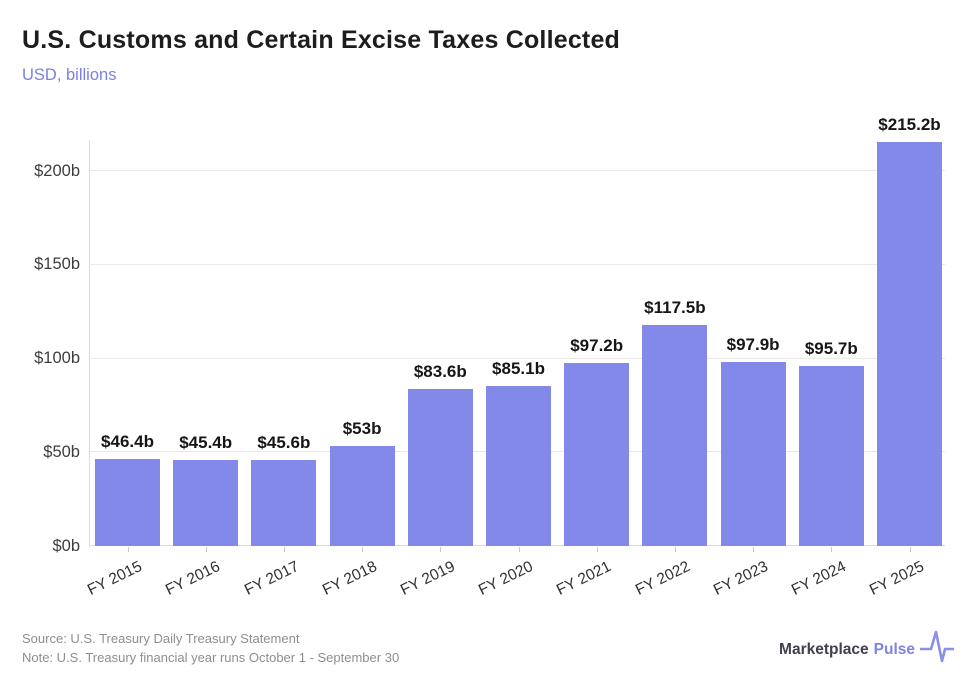 The image size is (966, 674). I want to click on x-axis-tick-label: FY 2024, so click(818, 578).